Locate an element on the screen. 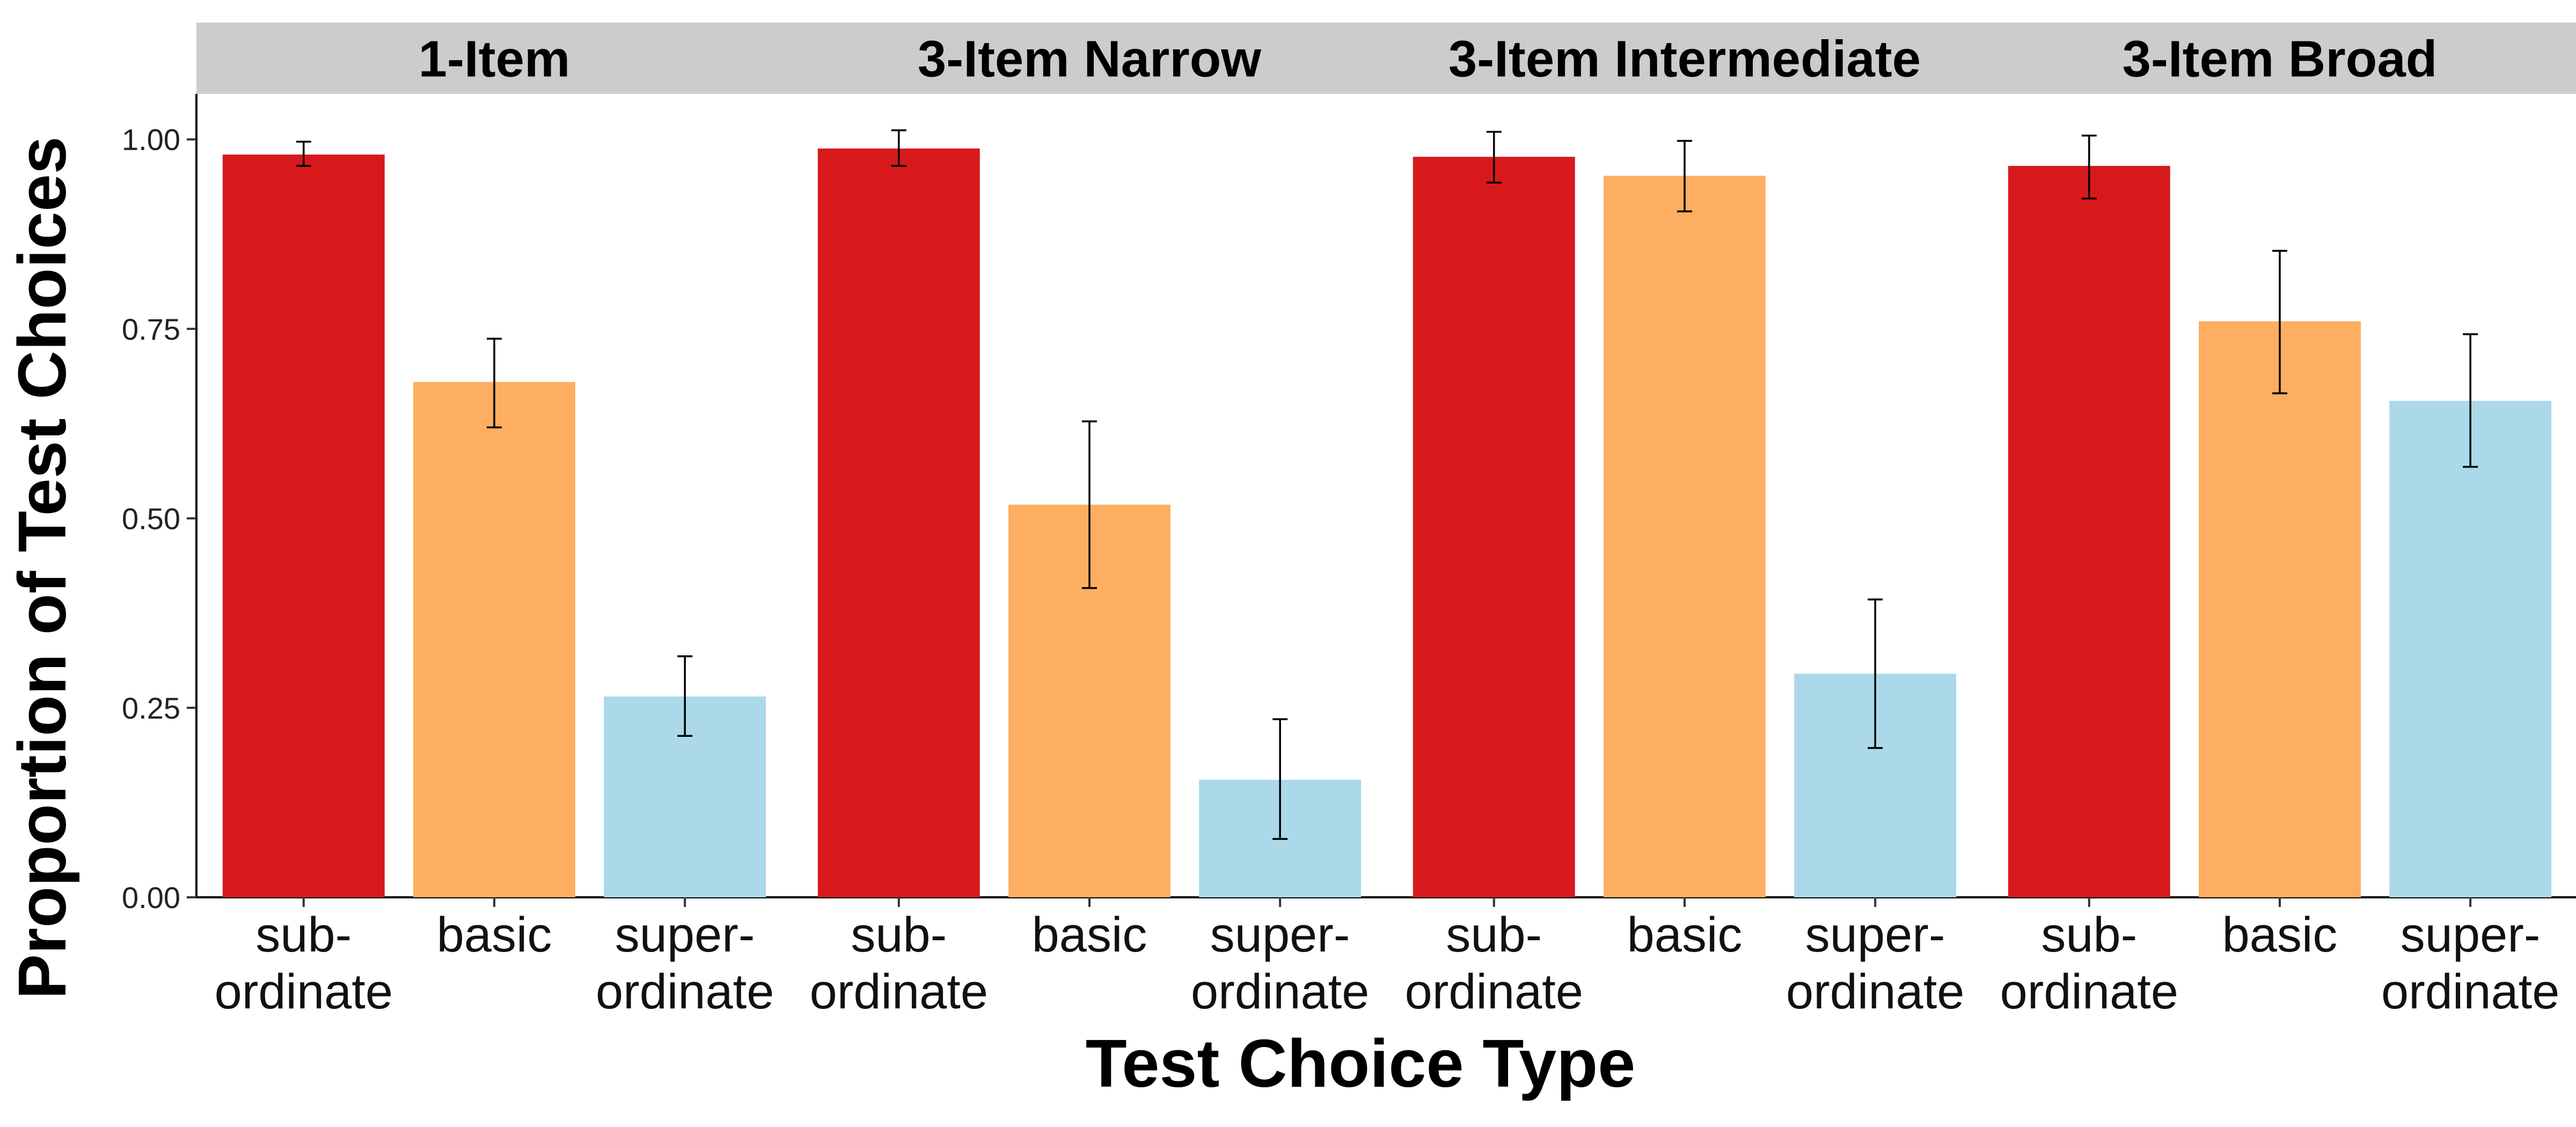 The image size is (2576, 1127). y-axis-title: Proportion of Test Choices is located at coordinates (42, 567).